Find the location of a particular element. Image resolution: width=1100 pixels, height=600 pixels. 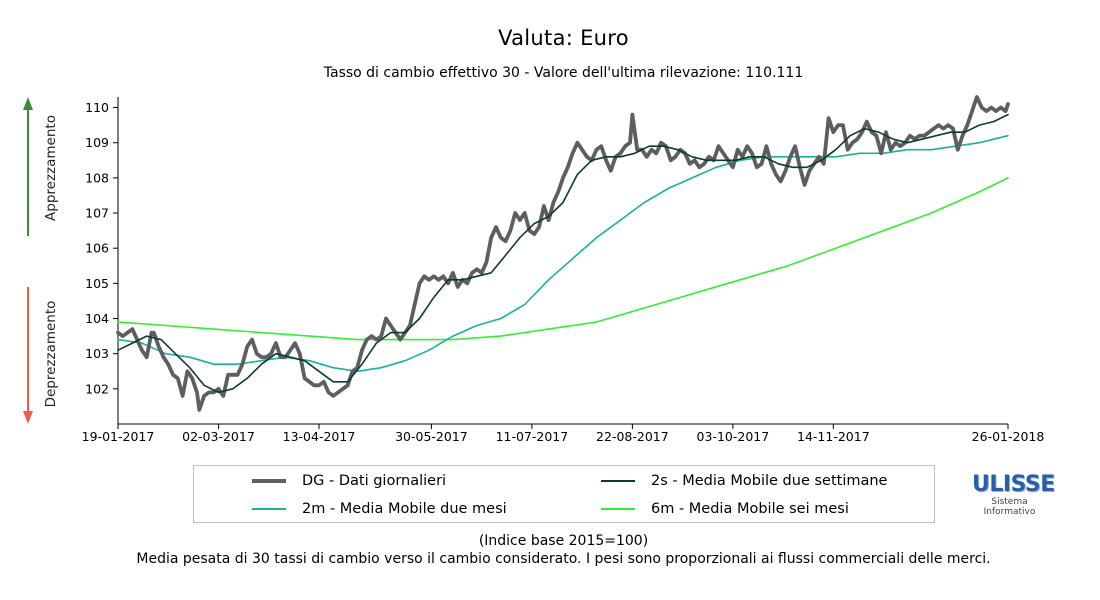

appreciation-label: Apprezzamento is located at coordinates (51, 168).